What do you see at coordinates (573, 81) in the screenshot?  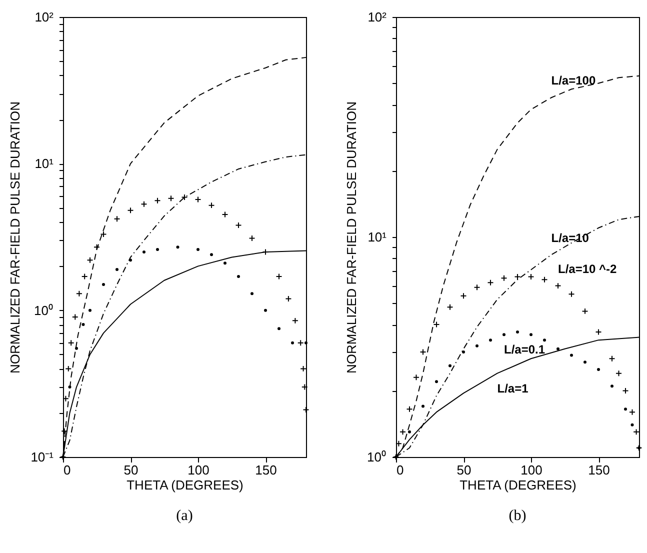 I see `series-label: L/a=100` at bounding box center [573, 81].